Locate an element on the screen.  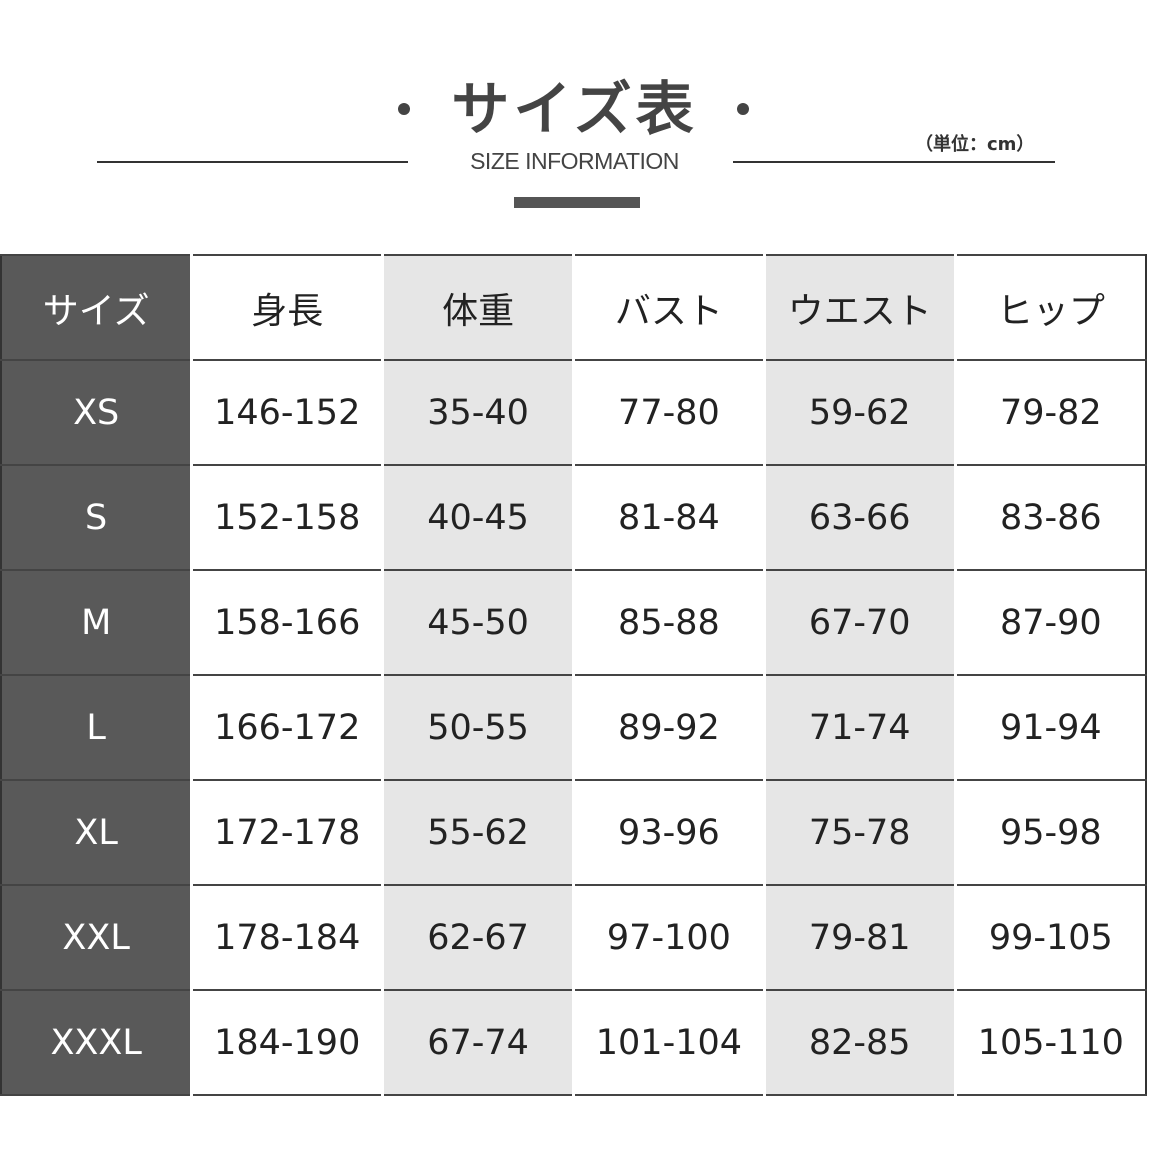
table-cell: 95-98 is located at coordinates (1050, 832).